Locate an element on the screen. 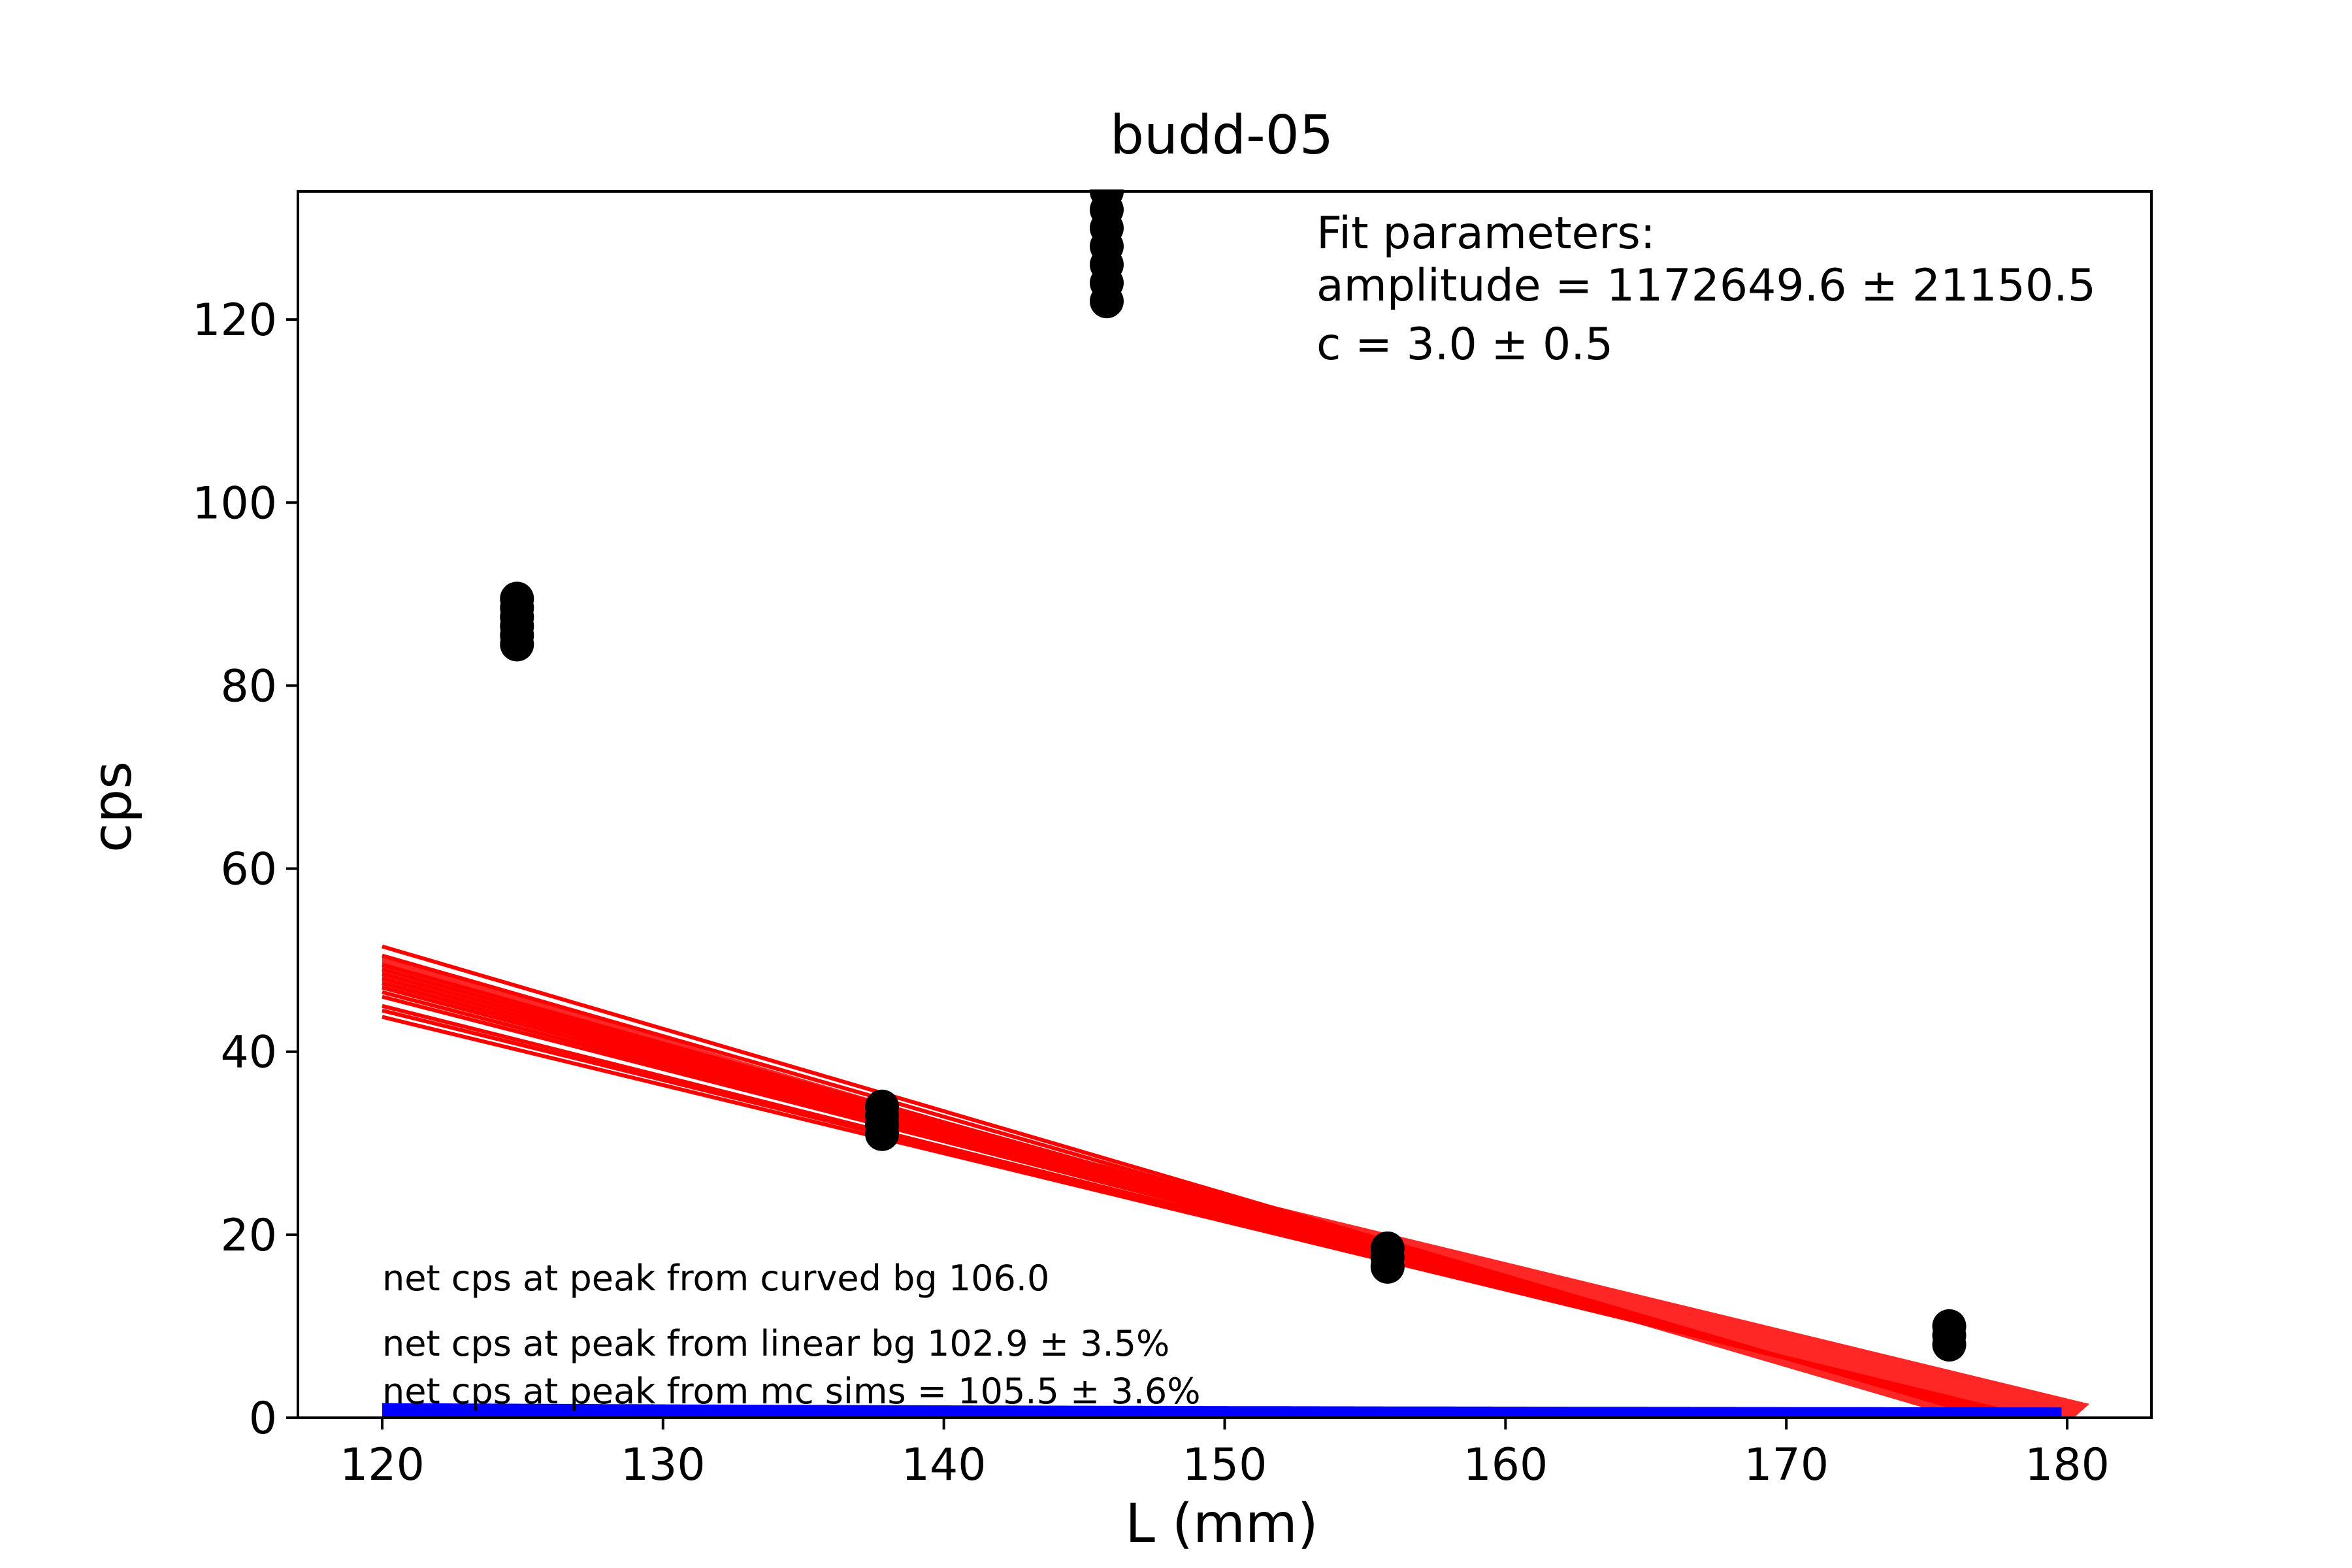 The image size is (2352, 1568). y-tick-label-60: 60 is located at coordinates (248, 870).